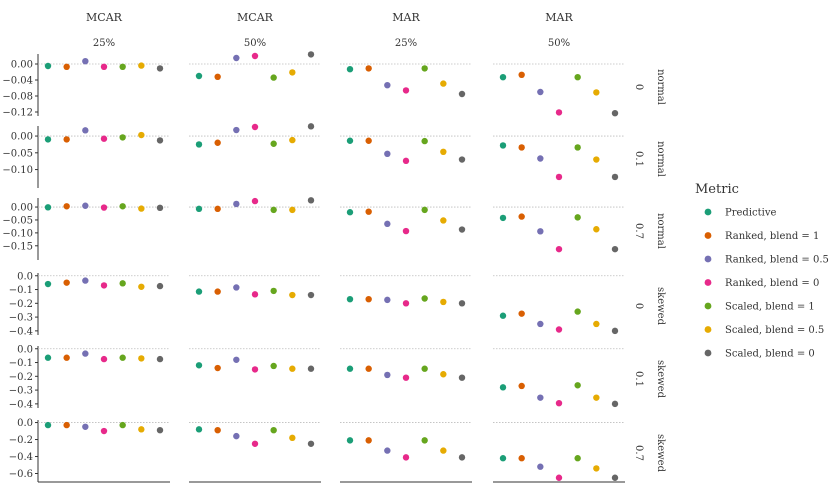 This screenshot has width=830, height=492. Describe the element at coordinates (638, 159) in the screenshot. I see `row-header-value: 0.1` at that location.